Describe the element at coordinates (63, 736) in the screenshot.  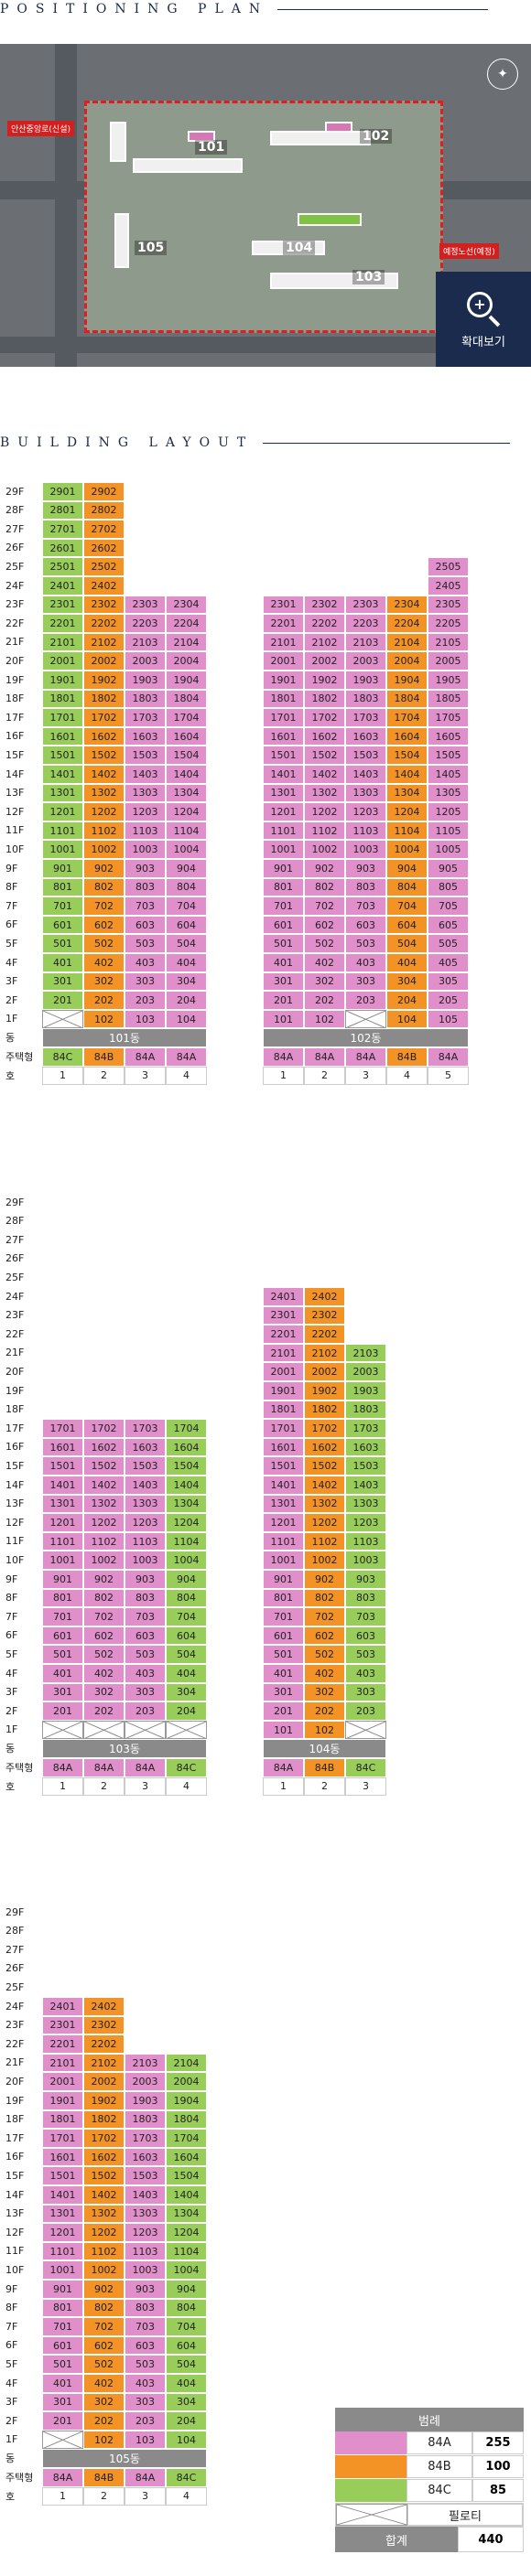
I see `unit-cell: 1601` at that location.